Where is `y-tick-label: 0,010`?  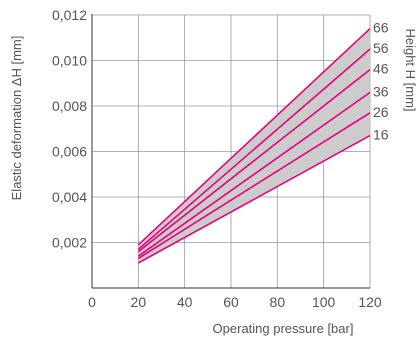
y-tick-label: 0,010 is located at coordinates (69, 61).